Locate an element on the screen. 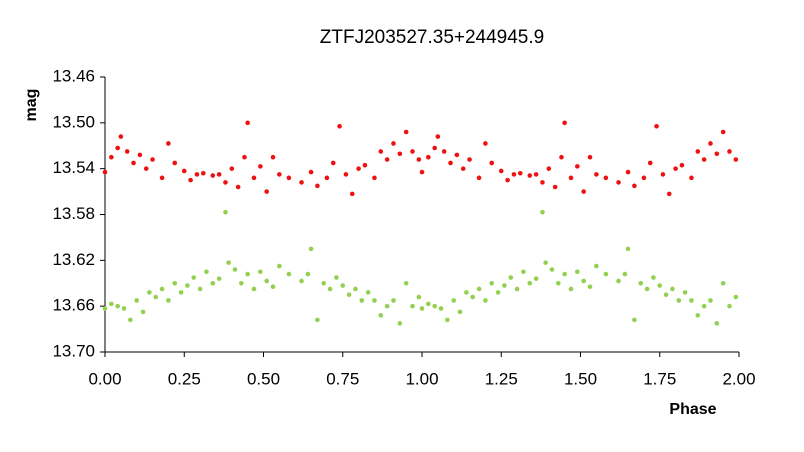 This screenshot has width=804, height=452. y-tick-label: 13.46 is located at coordinates (73, 75).